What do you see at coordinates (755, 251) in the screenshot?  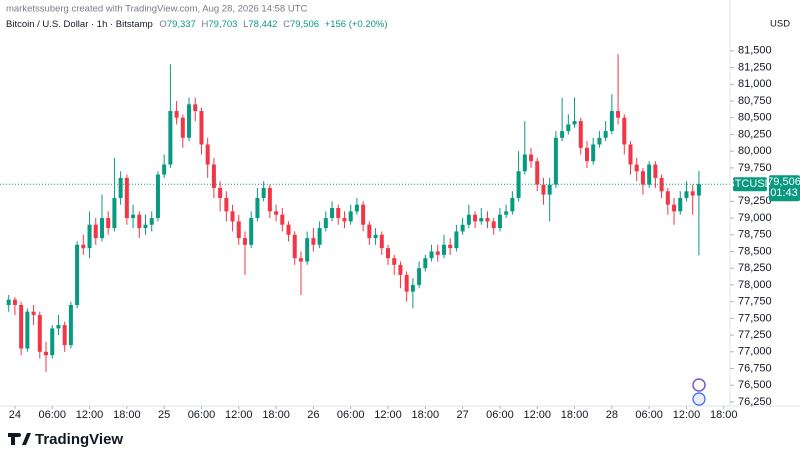 I see `y-tick-label: 78,500` at bounding box center [755, 251].